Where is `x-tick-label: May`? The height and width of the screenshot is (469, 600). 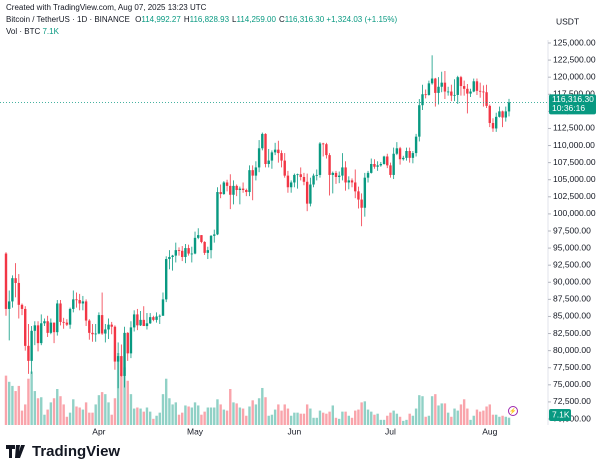
x-tick-label: May is located at coordinates (195, 431).